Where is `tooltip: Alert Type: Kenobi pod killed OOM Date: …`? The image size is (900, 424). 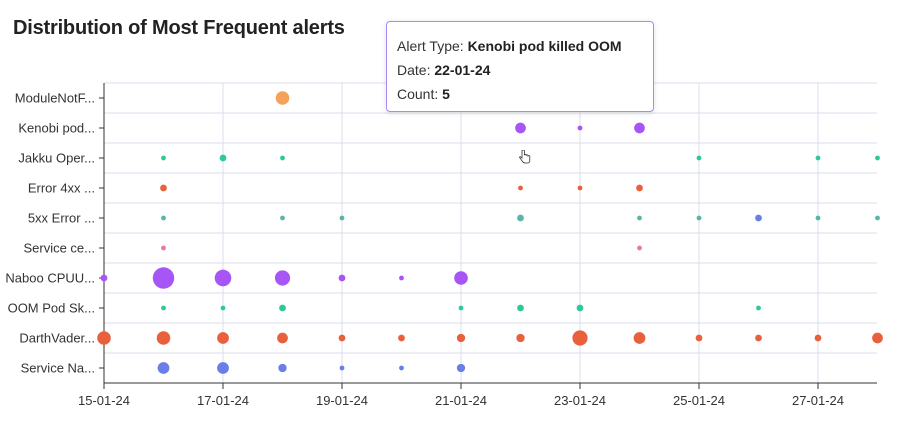 tooltip: Alert Type: Kenobi pod killed OOM Date: … is located at coordinates (520, 66).